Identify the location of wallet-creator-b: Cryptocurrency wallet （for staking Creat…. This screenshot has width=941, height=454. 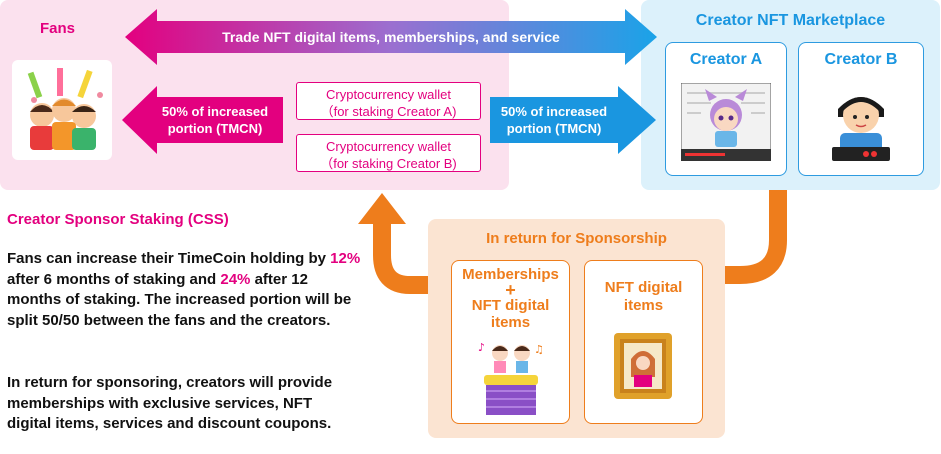
(388, 153).